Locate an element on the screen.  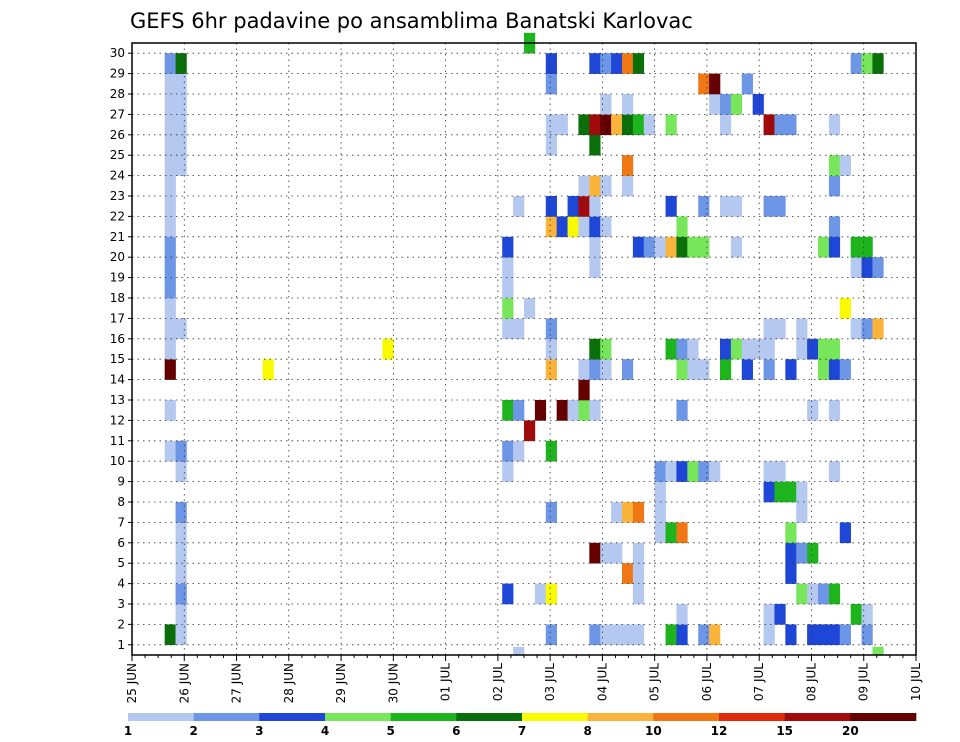
y-tick-label: 11 is located at coordinates (117, 441).